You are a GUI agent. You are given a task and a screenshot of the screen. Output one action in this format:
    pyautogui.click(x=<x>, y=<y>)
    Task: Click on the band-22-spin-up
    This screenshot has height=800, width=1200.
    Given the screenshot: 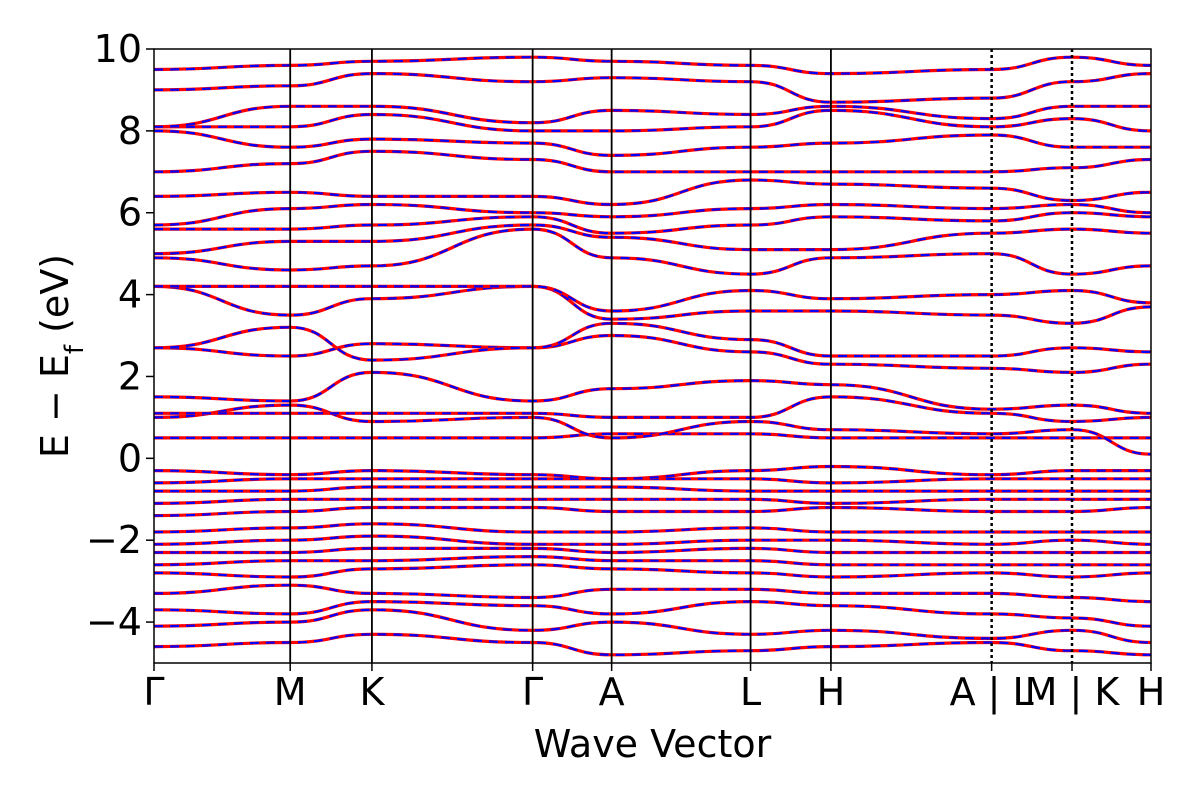 What is the action you would take?
    pyautogui.click(x=652, y=251)
    